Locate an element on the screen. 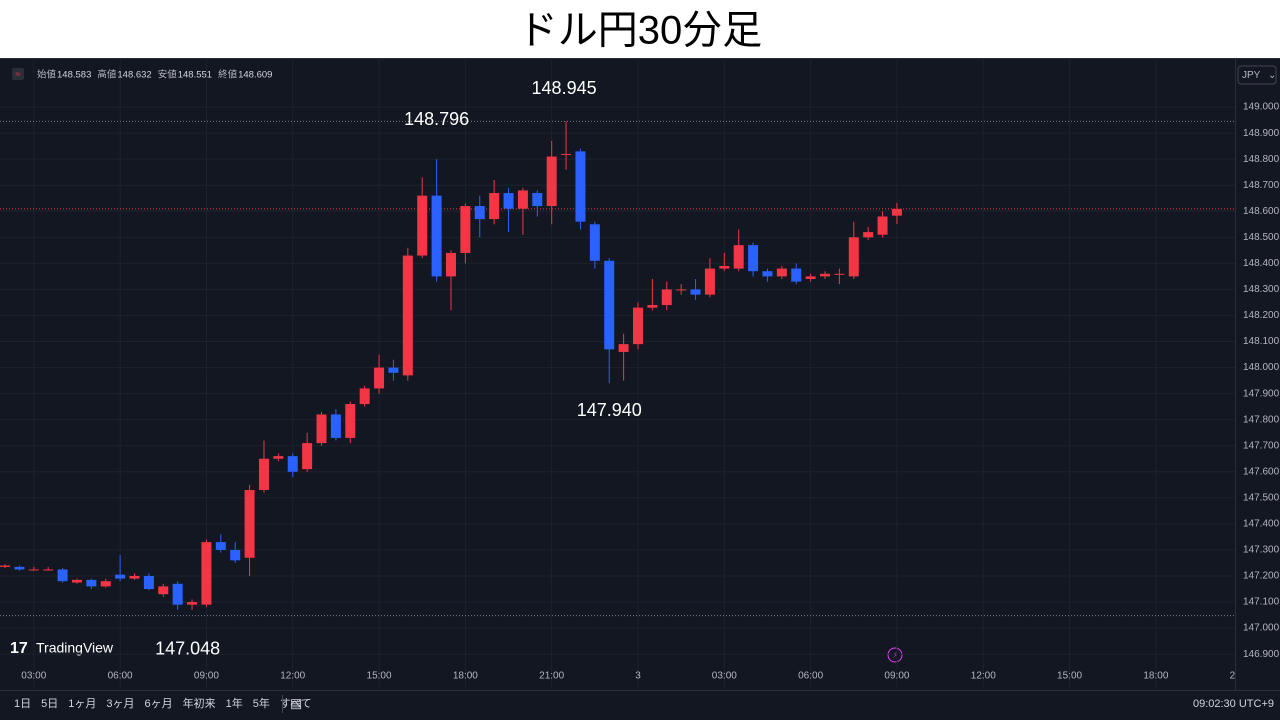 Image resolution: width=1280 pixels, height=720 pixels. ohlc-label: 始値 is located at coordinates (47, 75).